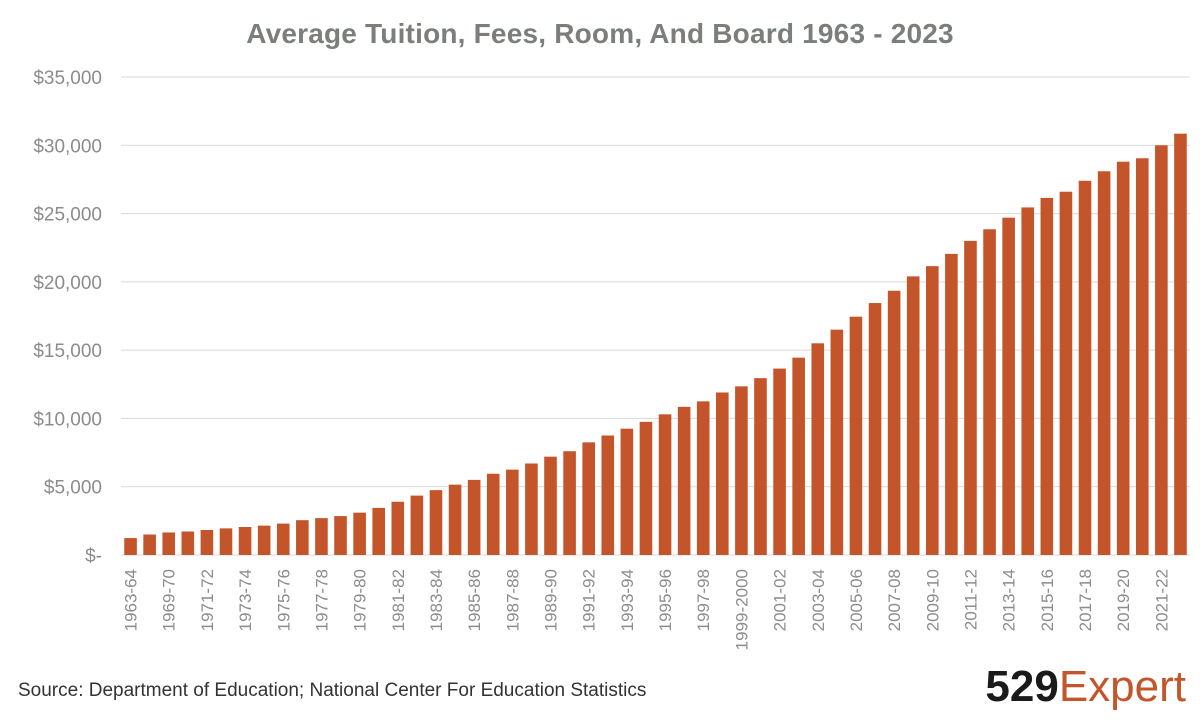  I want to click on x-tick-label: 1999-2000, so click(741, 609).